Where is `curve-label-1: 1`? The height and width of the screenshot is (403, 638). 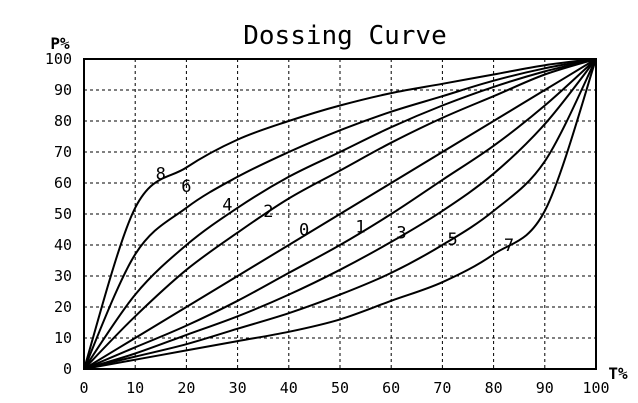
curve-label-1: 1 is located at coordinates (360, 227).